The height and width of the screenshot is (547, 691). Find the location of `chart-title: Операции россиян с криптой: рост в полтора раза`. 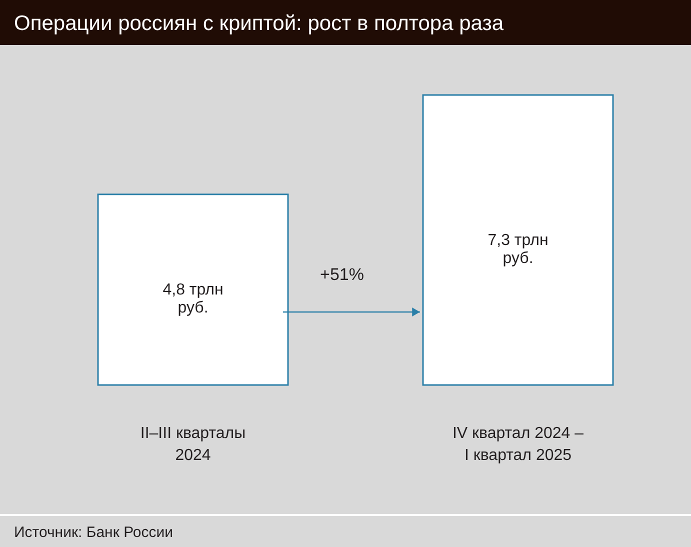

chart-title: Операции россиян с криптой: рост в полтора раза is located at coordinates (259, 23).